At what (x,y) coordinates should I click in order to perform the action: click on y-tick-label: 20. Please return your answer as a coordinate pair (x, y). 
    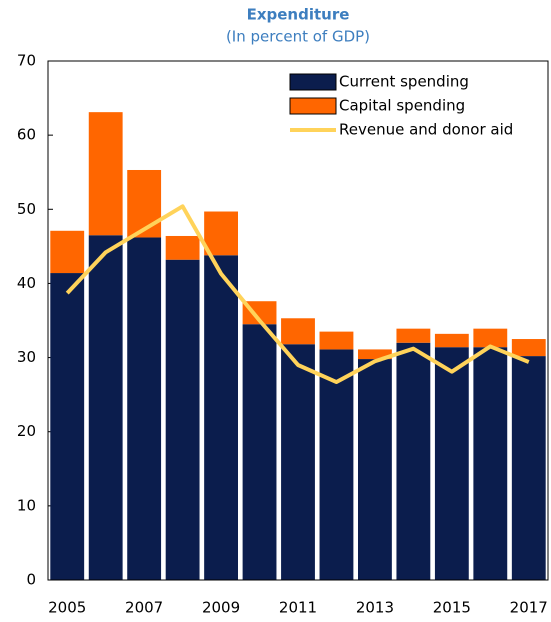
    Looking at the image, I should click on (26, 431).